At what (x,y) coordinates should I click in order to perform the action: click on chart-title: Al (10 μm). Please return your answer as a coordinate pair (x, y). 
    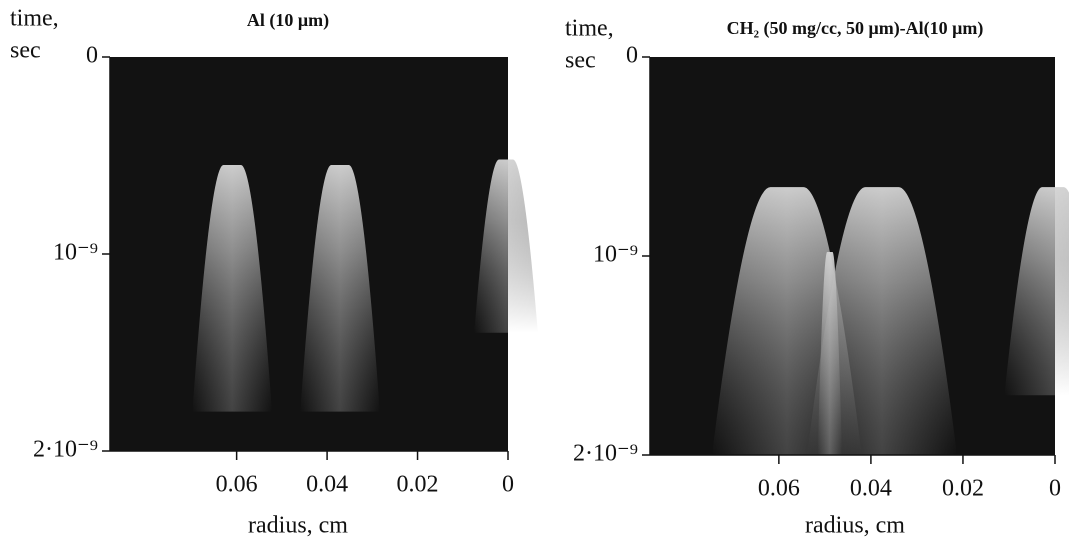
    Looking at the image, I should click on (288, 20).